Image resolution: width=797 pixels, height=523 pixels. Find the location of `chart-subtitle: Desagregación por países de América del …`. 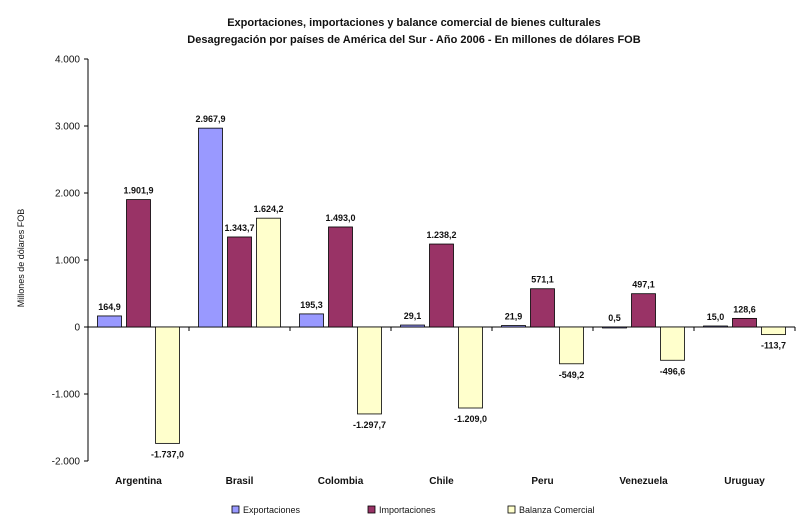

chart-subtitle: Desagregación por países de América del … is located at coordinates (413, 40).